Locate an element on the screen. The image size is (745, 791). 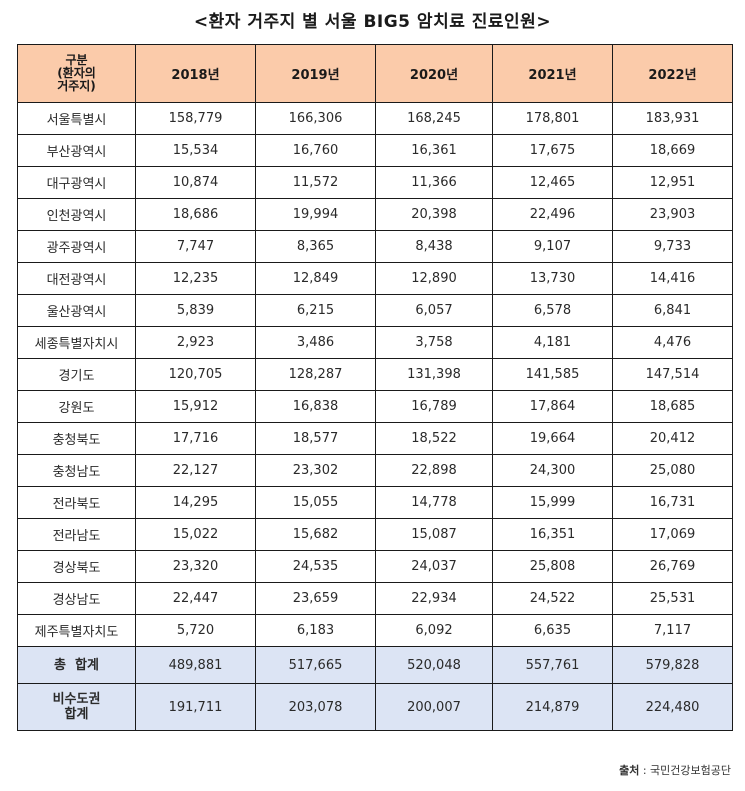
table-cell: 25,808 is located at coordinates (552, 566).